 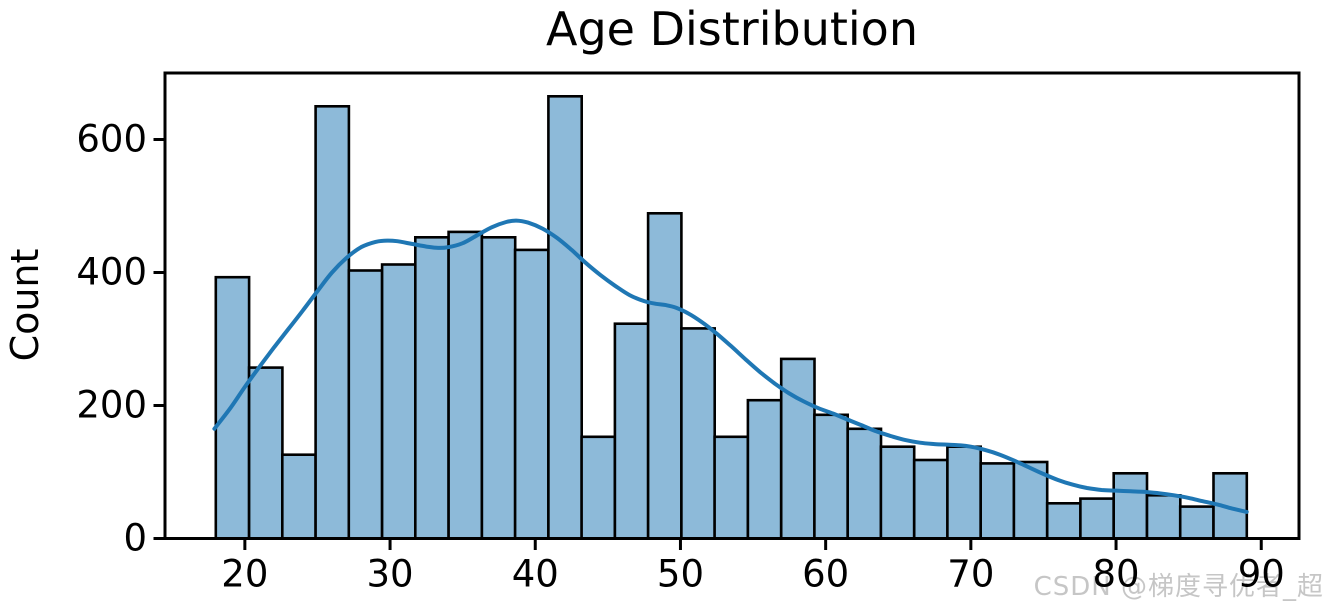 I want to click on x-tick-label: 70, so click(x=970, y=574).